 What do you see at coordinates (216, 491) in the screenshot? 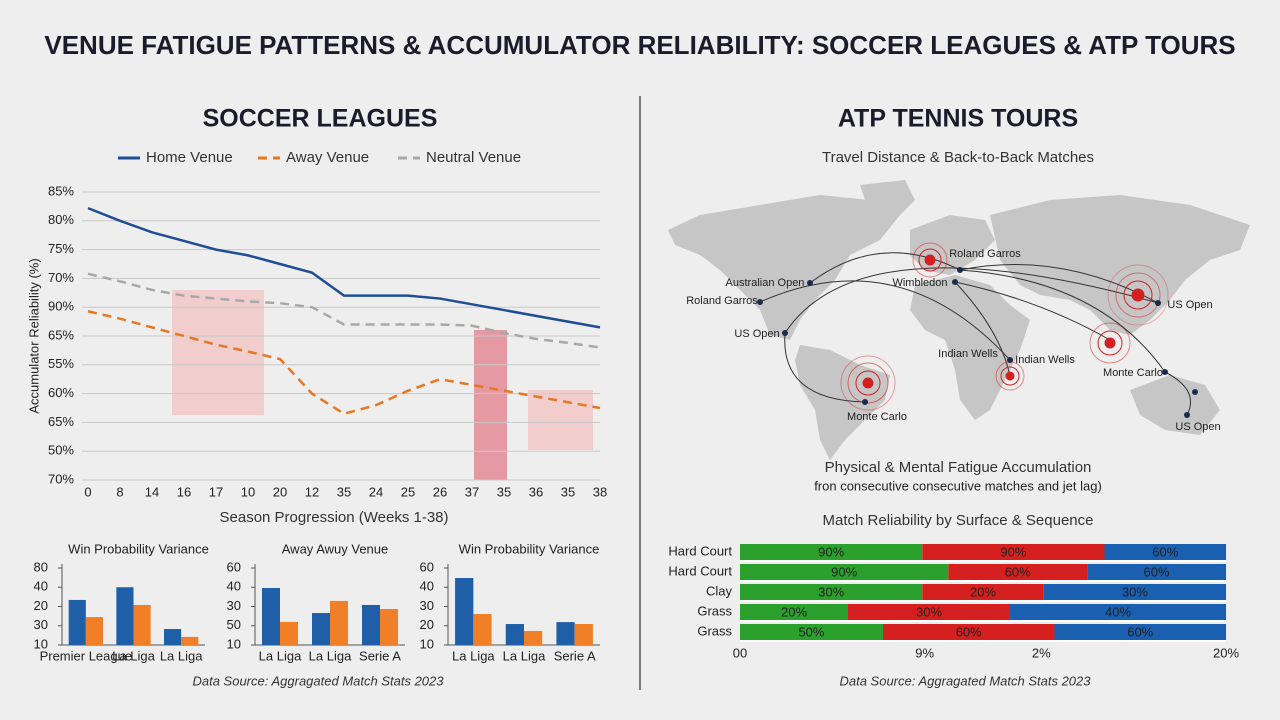
I see `x-tick-label: 17` at bounding box center [216, 491].